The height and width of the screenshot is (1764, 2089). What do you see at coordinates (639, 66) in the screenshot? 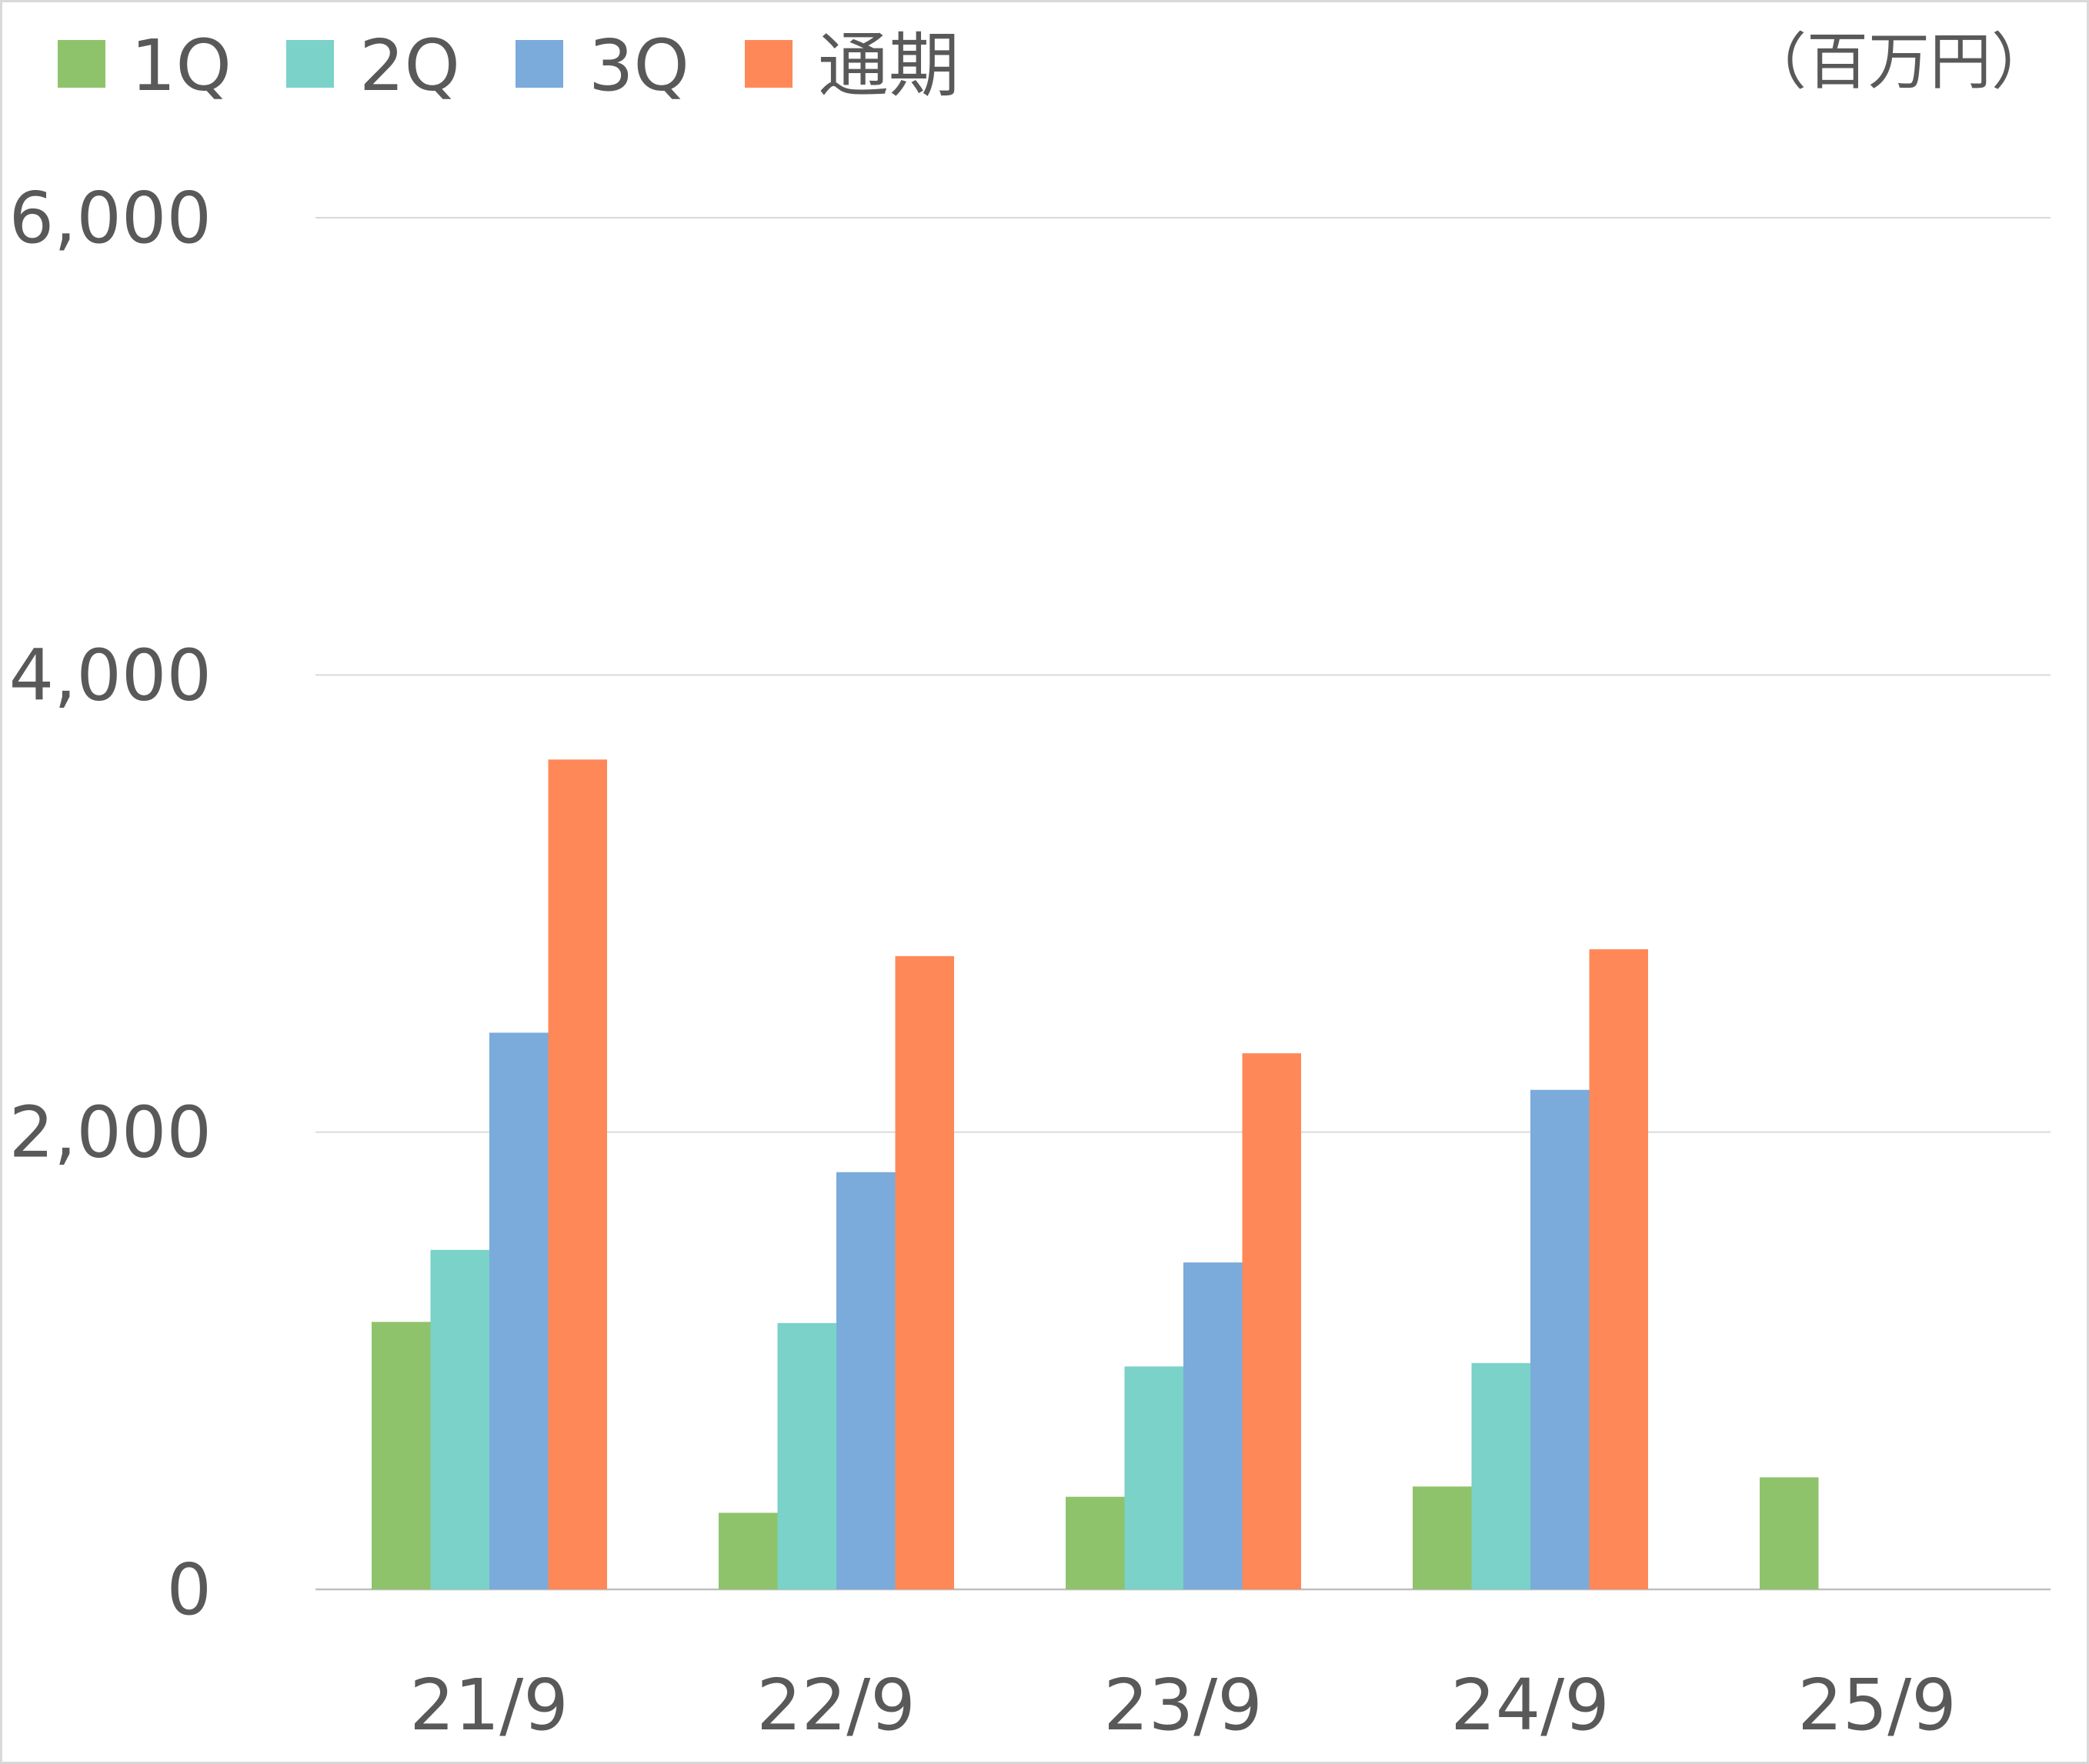
I see `legend-label: 3Q` at bounding box center [639, 66].